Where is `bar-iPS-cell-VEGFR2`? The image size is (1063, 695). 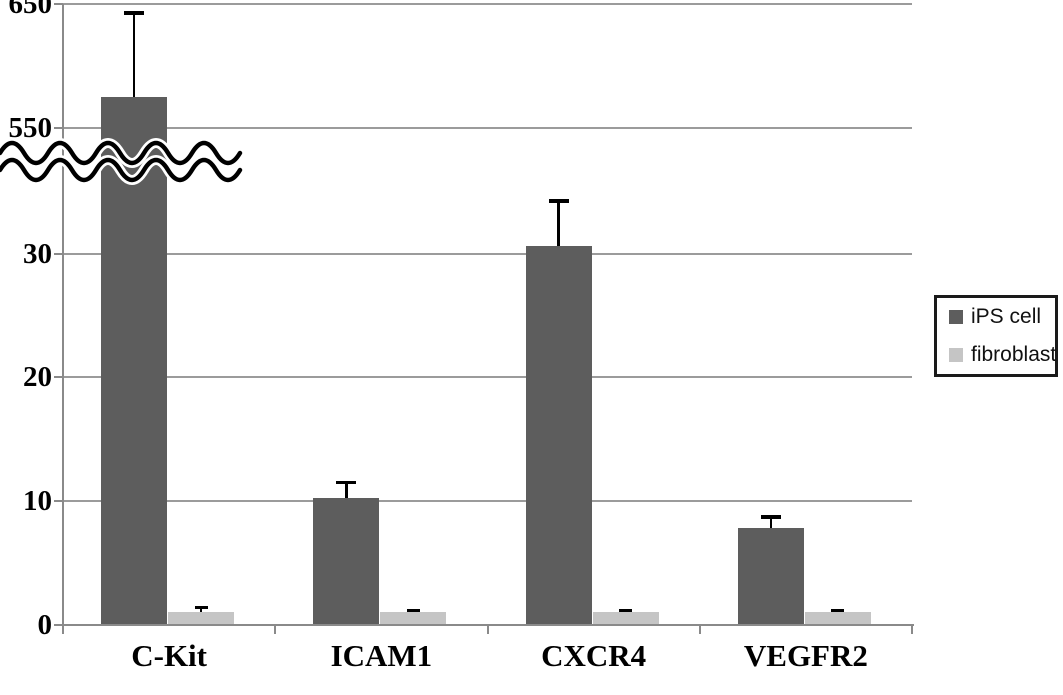
bar-iPS-cell-VEGFR2 is located at coordinates (770, 576).